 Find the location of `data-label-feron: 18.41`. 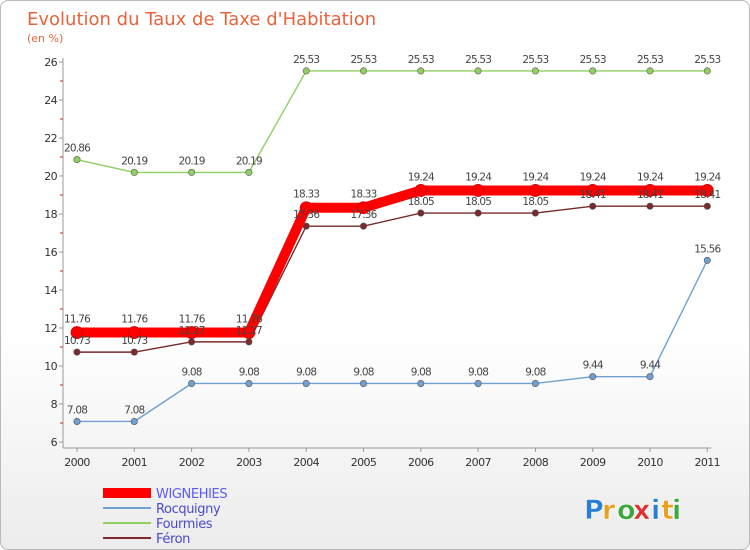

data-label-feron: 18.41 is located at coordinates (593, 195).